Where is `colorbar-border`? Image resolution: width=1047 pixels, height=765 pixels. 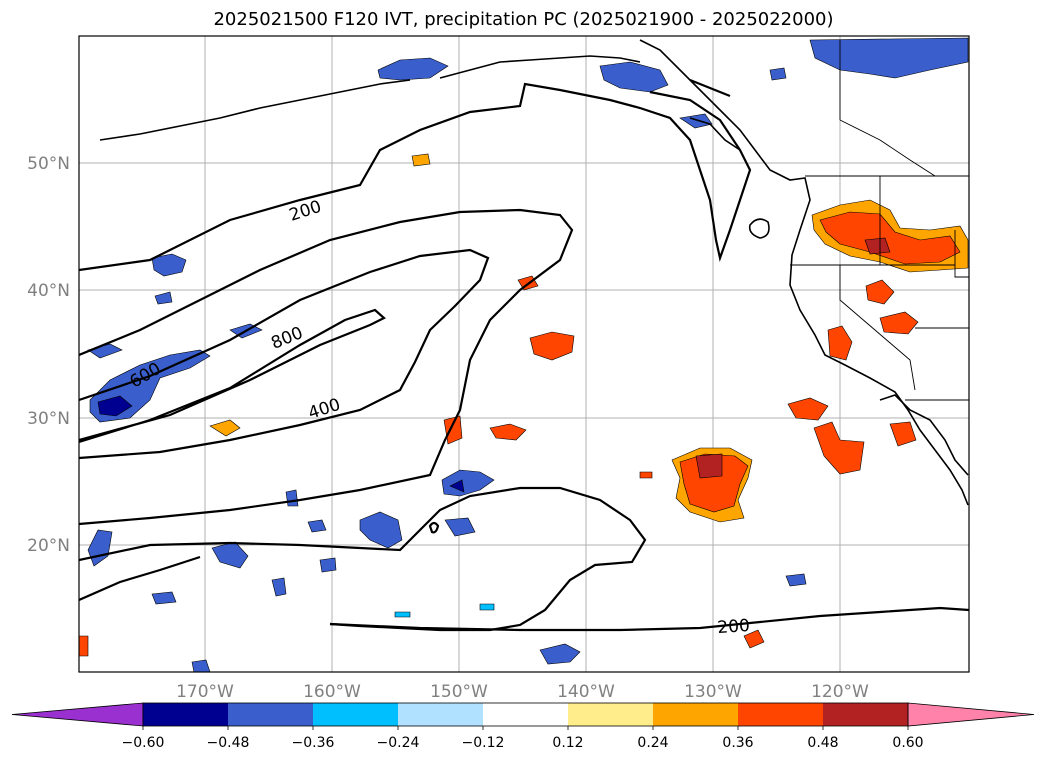 colorbar-border is located at coordinates (525, 714).